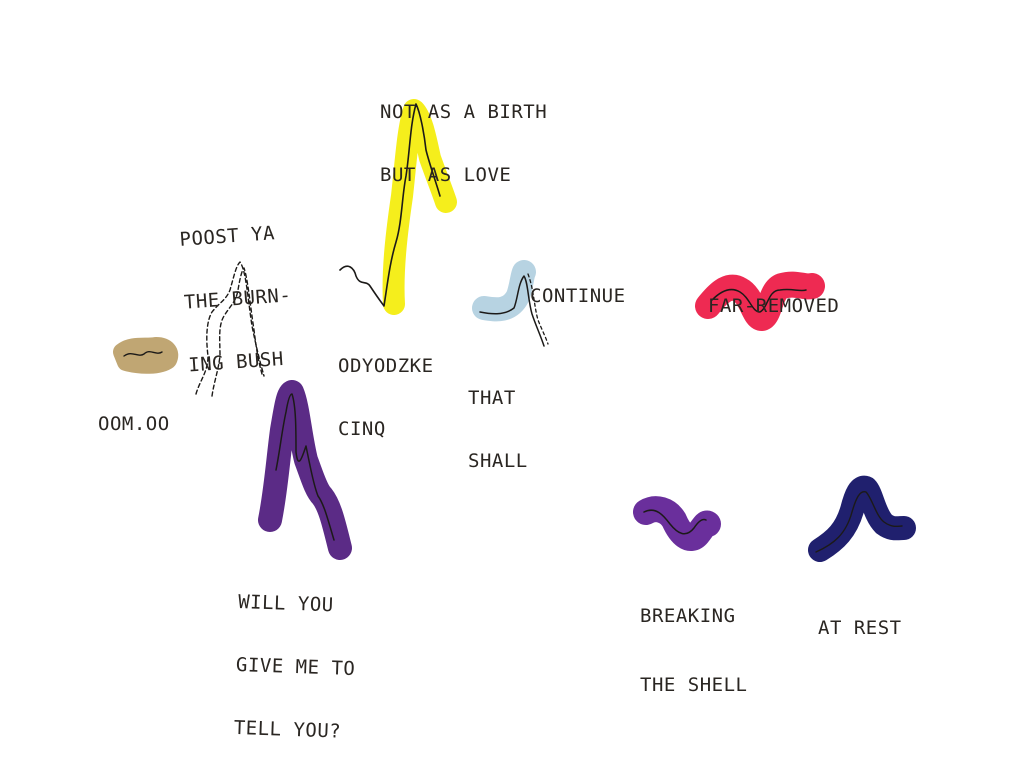 The width and height of the screenshot is (1024, 764). I want to click on label-line: WILL YOU, so click(286, 603).